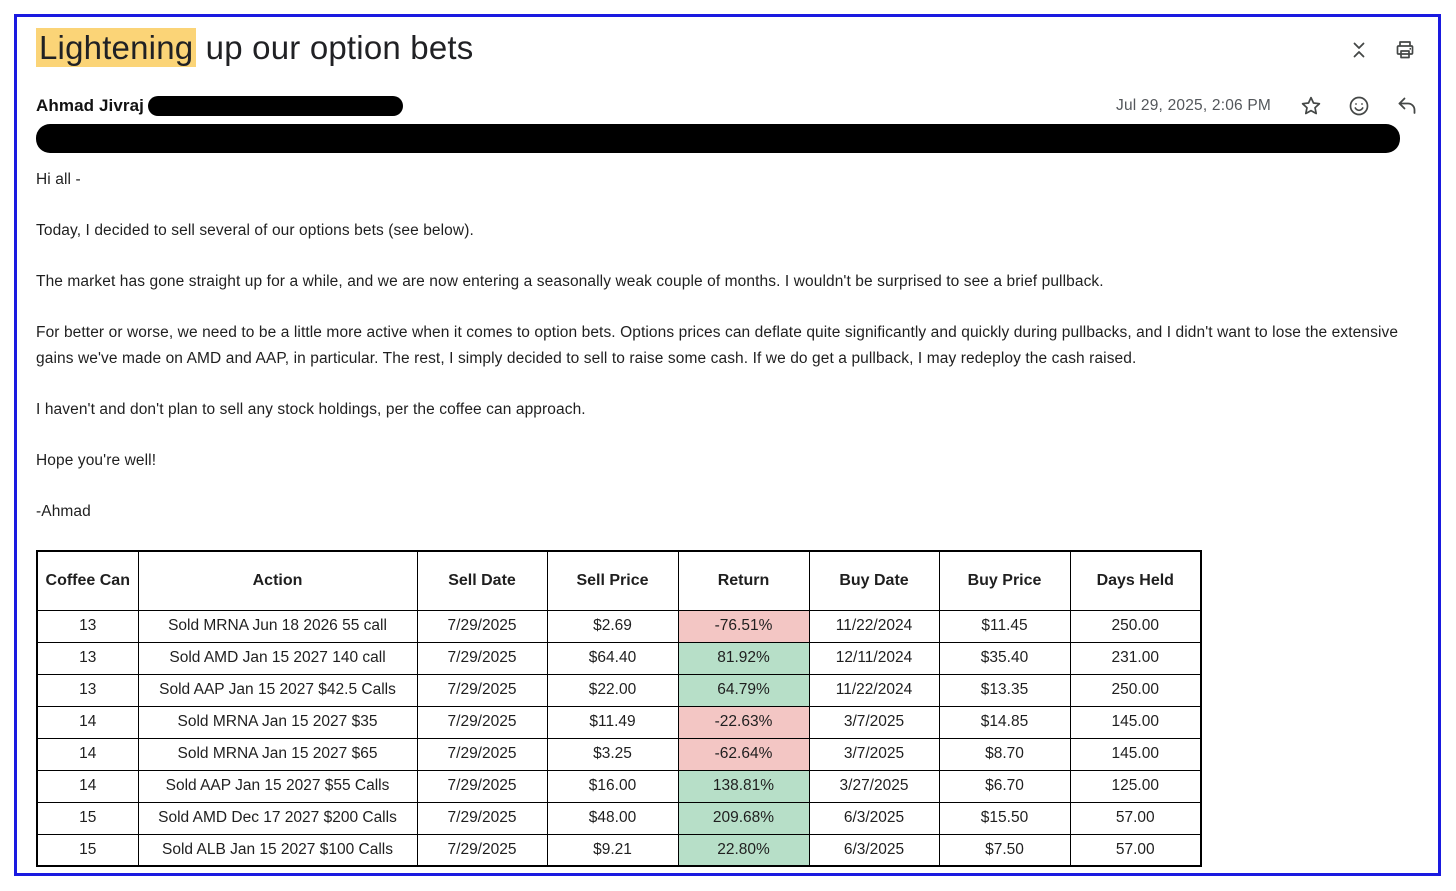  Describe the element at coordinates (1004, 722) in the screenshot. I see `cell-buy-price: $14.85` at that location.